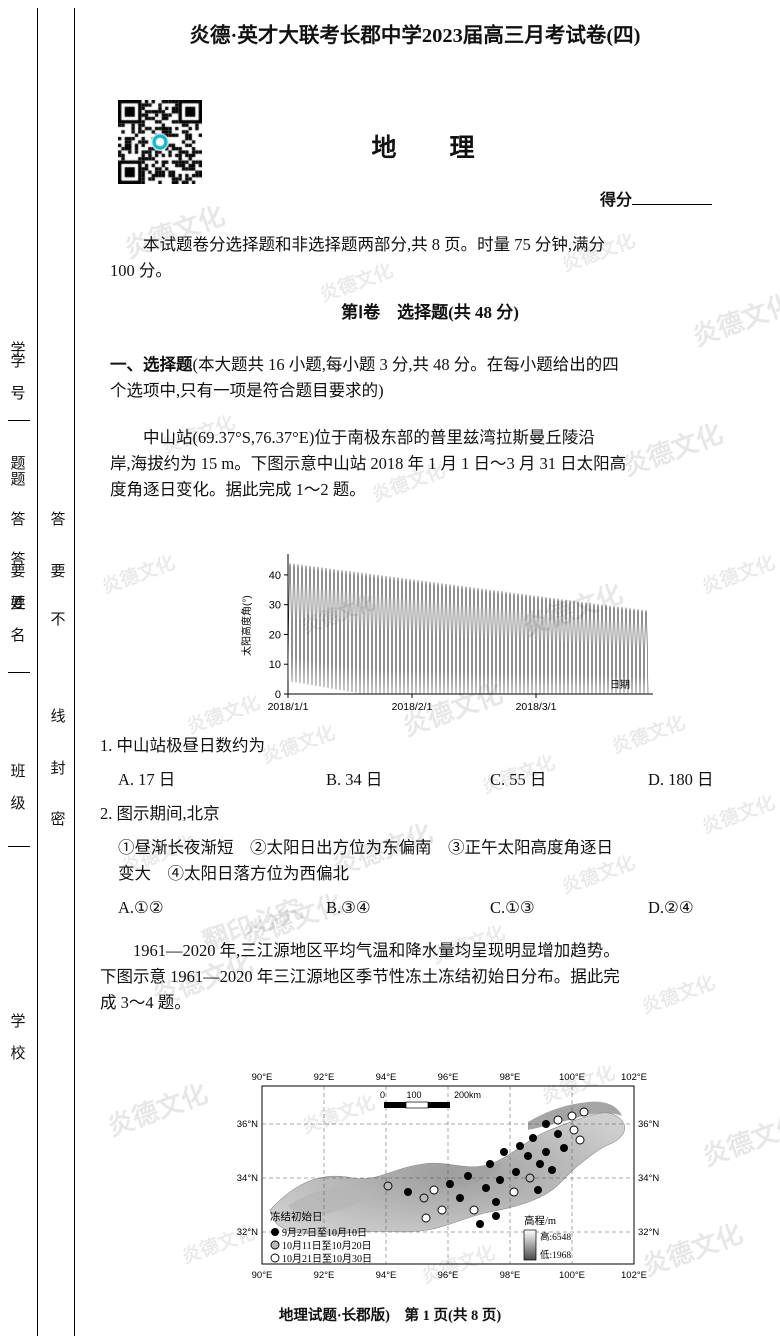 The height and width of the screenshot is (1344, 780). Describe the element at coordinates (354, 779) in the screenshot. I see `question-1-option-b: B. 34 日` at that location.